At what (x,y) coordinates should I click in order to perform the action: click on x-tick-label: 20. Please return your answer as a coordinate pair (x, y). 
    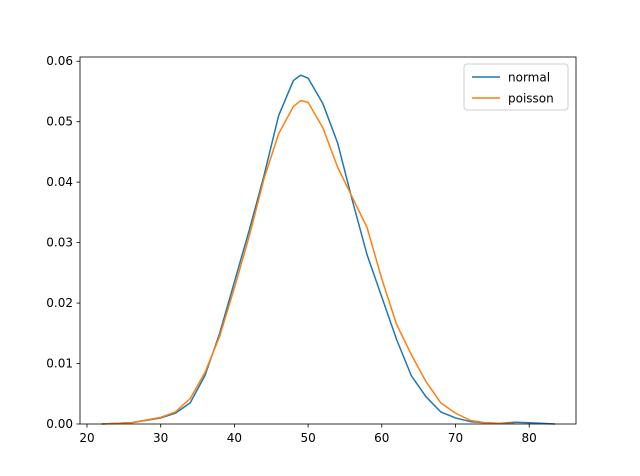
    Looking at the image, I should click on (86, 438).